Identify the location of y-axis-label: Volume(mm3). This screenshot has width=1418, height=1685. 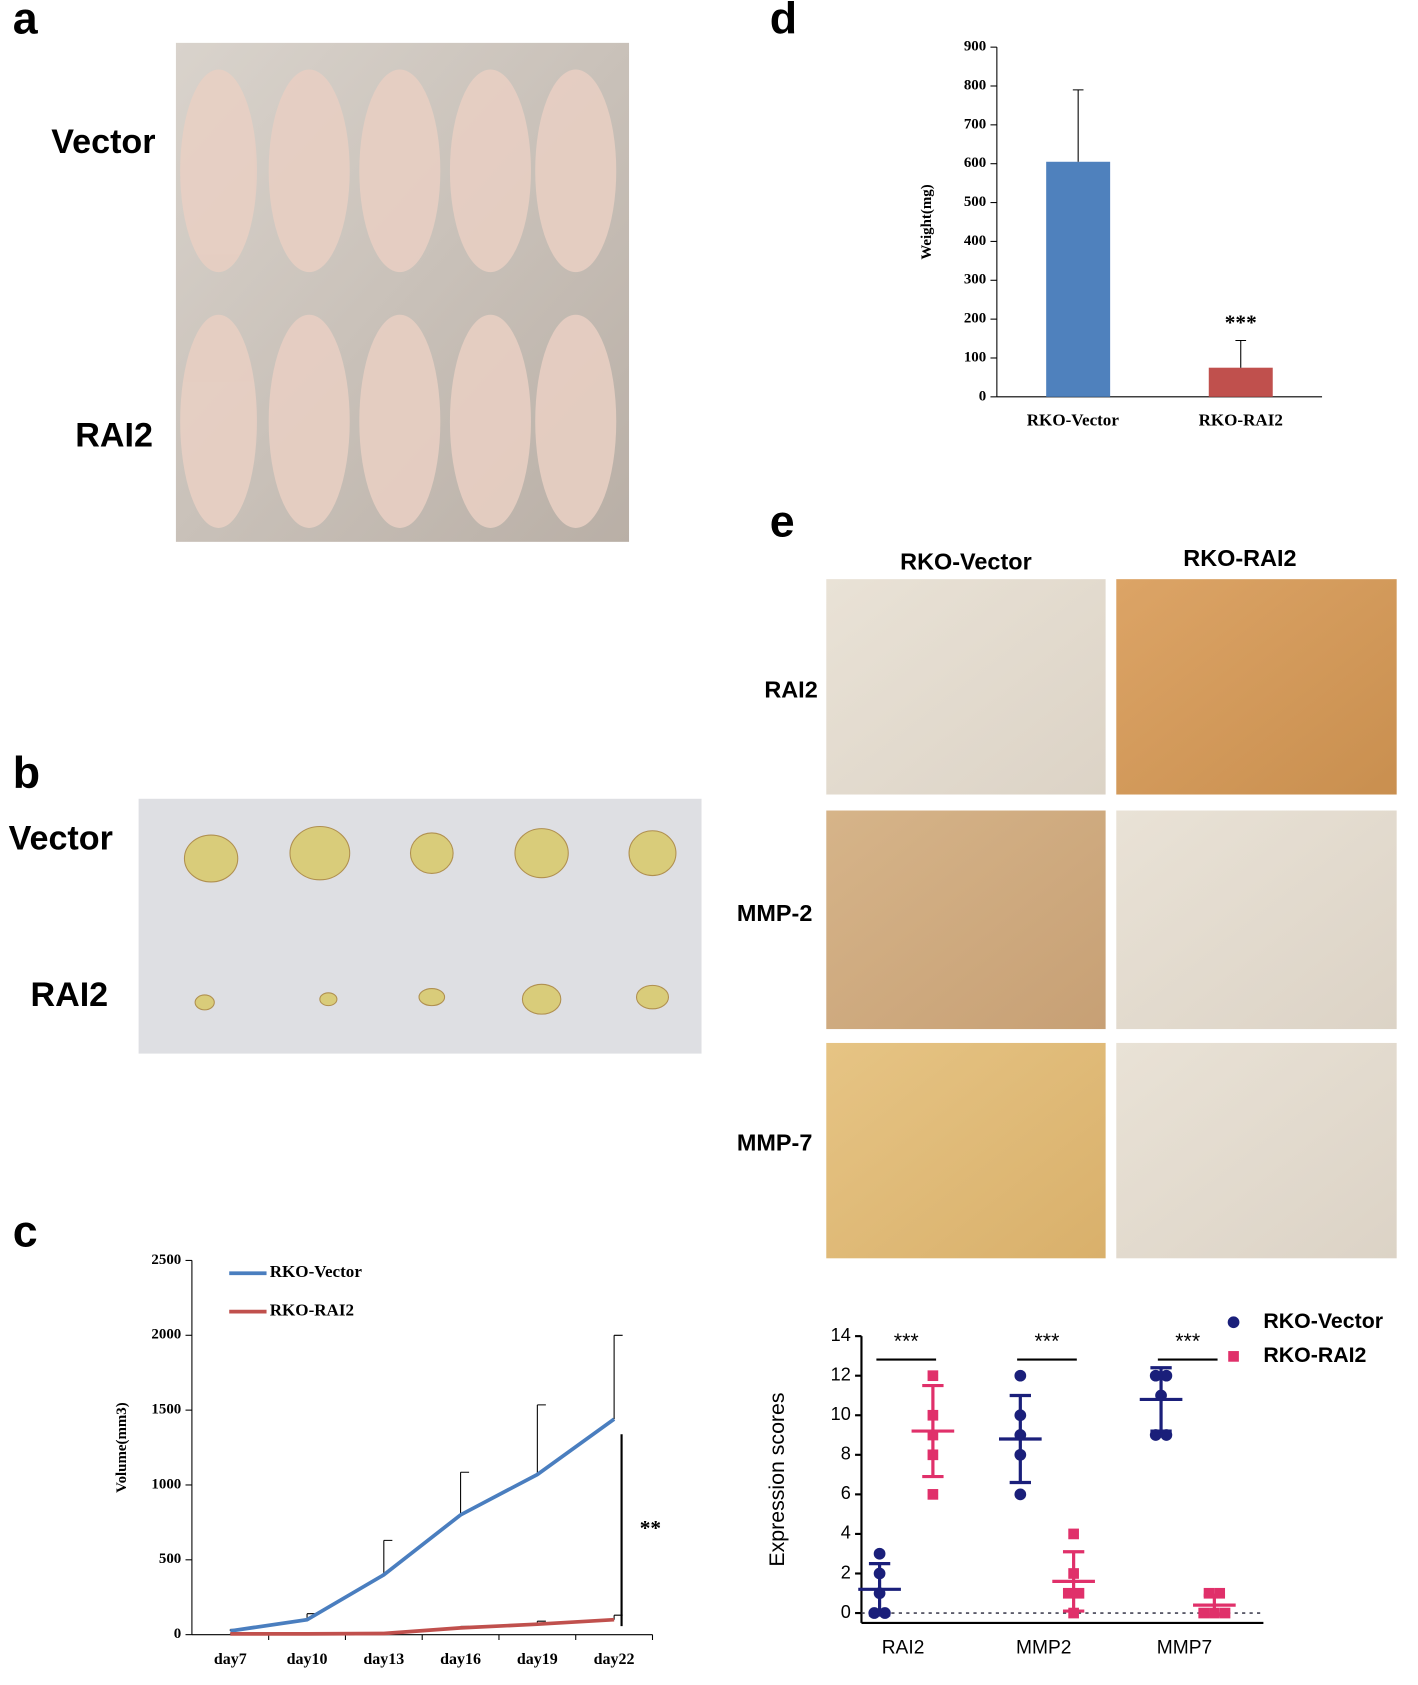
(122, 1447).